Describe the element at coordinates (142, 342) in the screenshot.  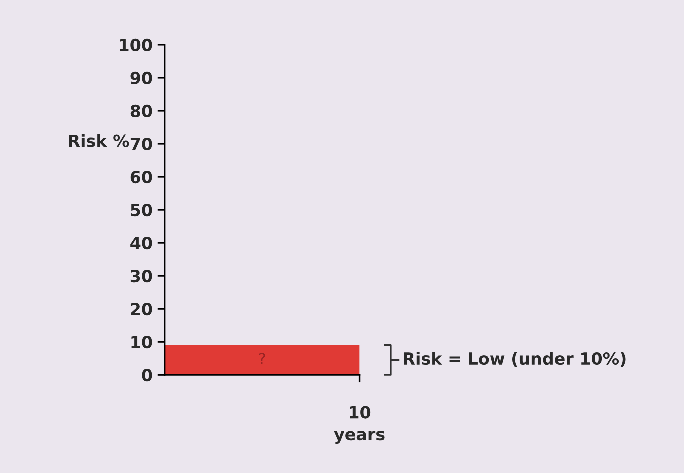
I see `y-tick-label: 10` at that location.